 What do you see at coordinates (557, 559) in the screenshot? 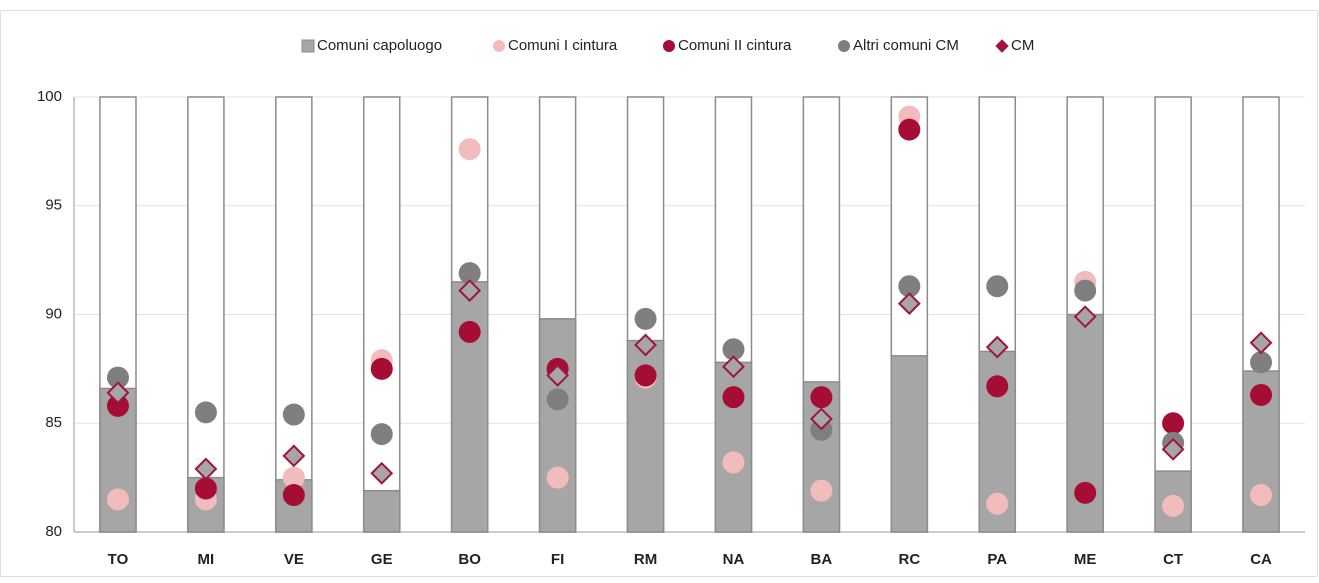
I see `x-tick-label: FI` at bounding box center [557, 559].